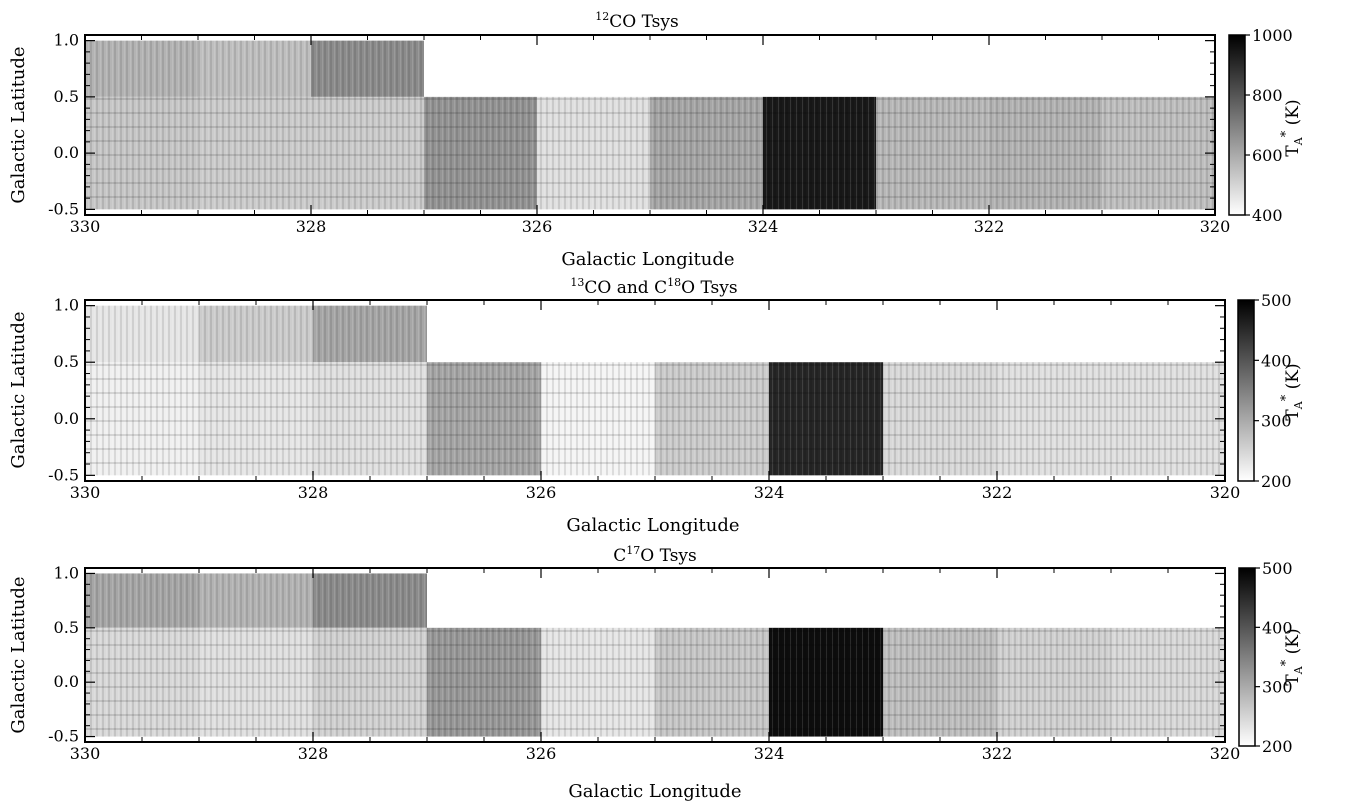  Describe the element at coordinates (653, 287) in the screenshot. I see `chart-title: 13CO and C18O Tsys` at that location.